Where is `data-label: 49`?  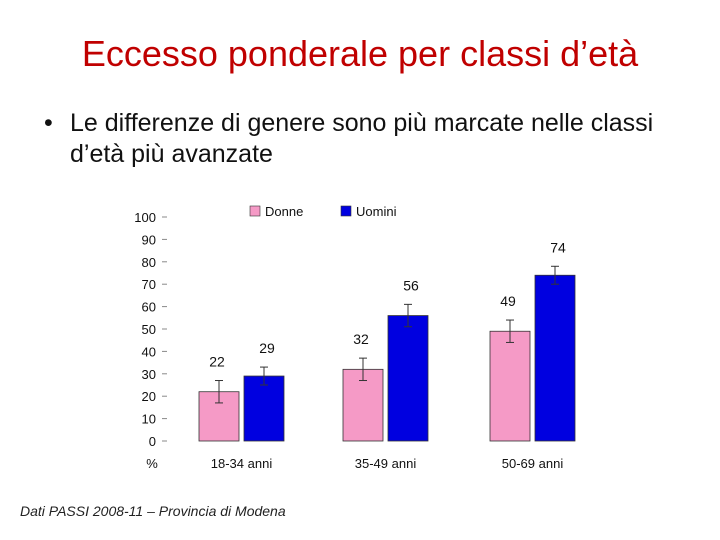 data-label: 49 is located at coordinates (508, 301).